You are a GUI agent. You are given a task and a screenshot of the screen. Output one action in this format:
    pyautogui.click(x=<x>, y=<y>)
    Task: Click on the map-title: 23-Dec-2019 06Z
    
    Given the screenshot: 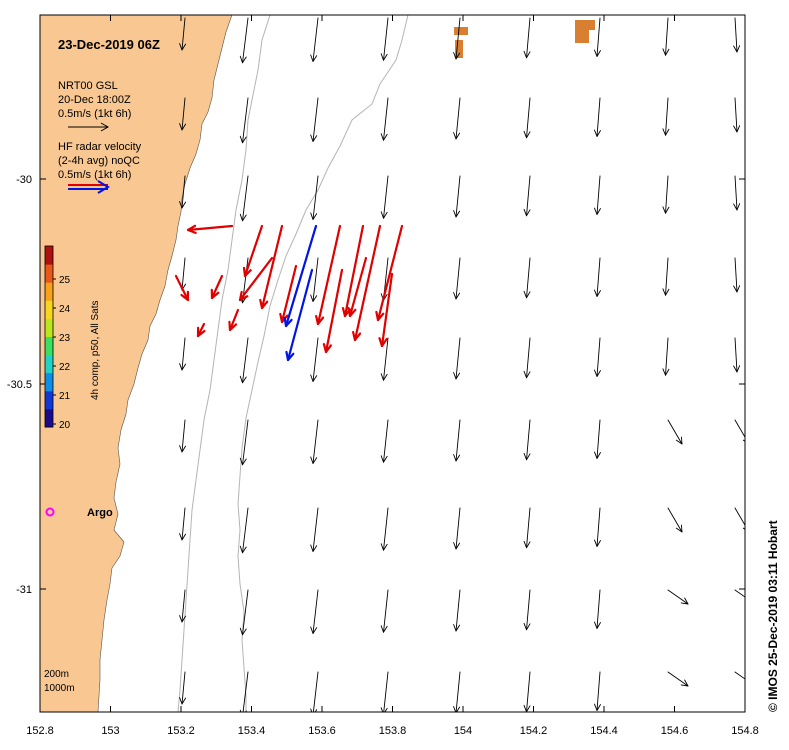 What is the action you would take?
    pyautogui.click(x=109, y=44)
    